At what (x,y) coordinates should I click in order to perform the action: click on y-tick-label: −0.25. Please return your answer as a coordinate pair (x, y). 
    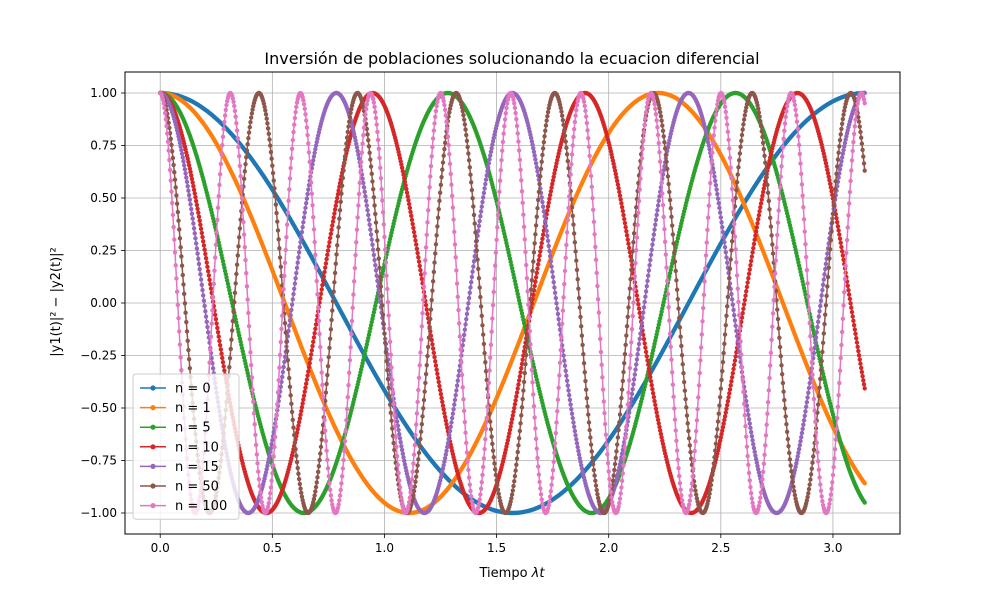
    Looking at the image, I should click on (98, 356).